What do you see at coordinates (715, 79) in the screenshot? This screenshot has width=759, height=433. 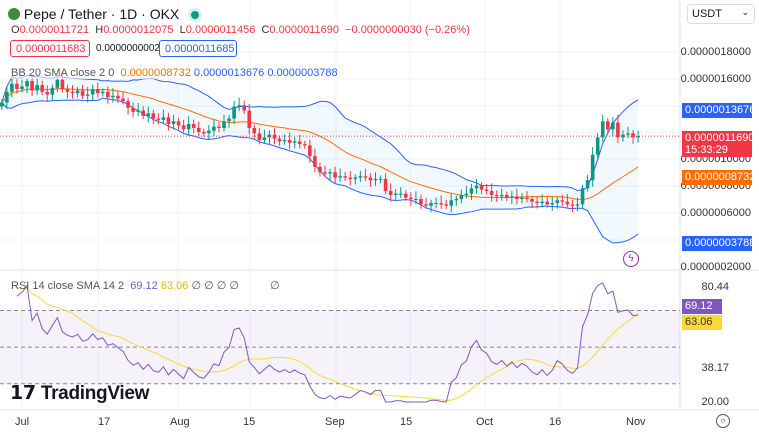 I see `price-axis-label: 0.0000016000` at bounding box center [715, 79].